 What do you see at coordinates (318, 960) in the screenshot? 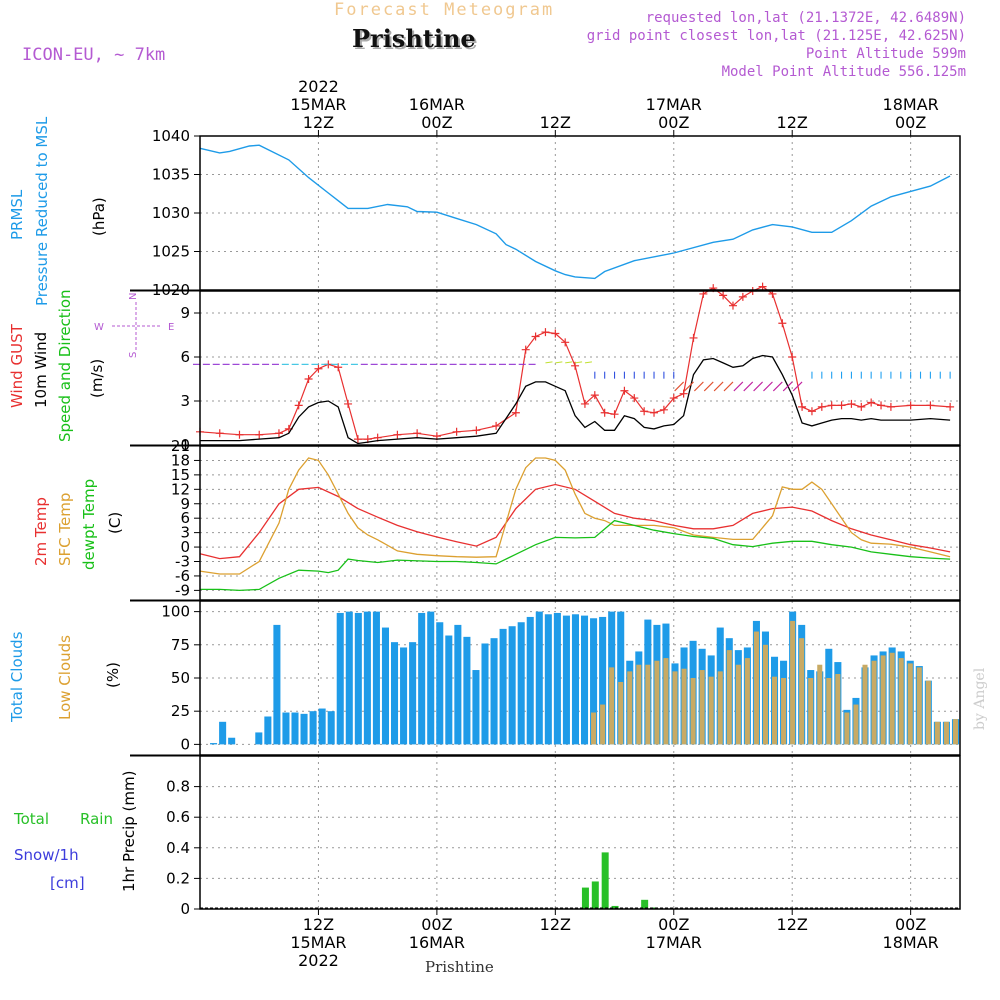
I see `bottom-axis-year: 2022` at bounding box center [318, 960].